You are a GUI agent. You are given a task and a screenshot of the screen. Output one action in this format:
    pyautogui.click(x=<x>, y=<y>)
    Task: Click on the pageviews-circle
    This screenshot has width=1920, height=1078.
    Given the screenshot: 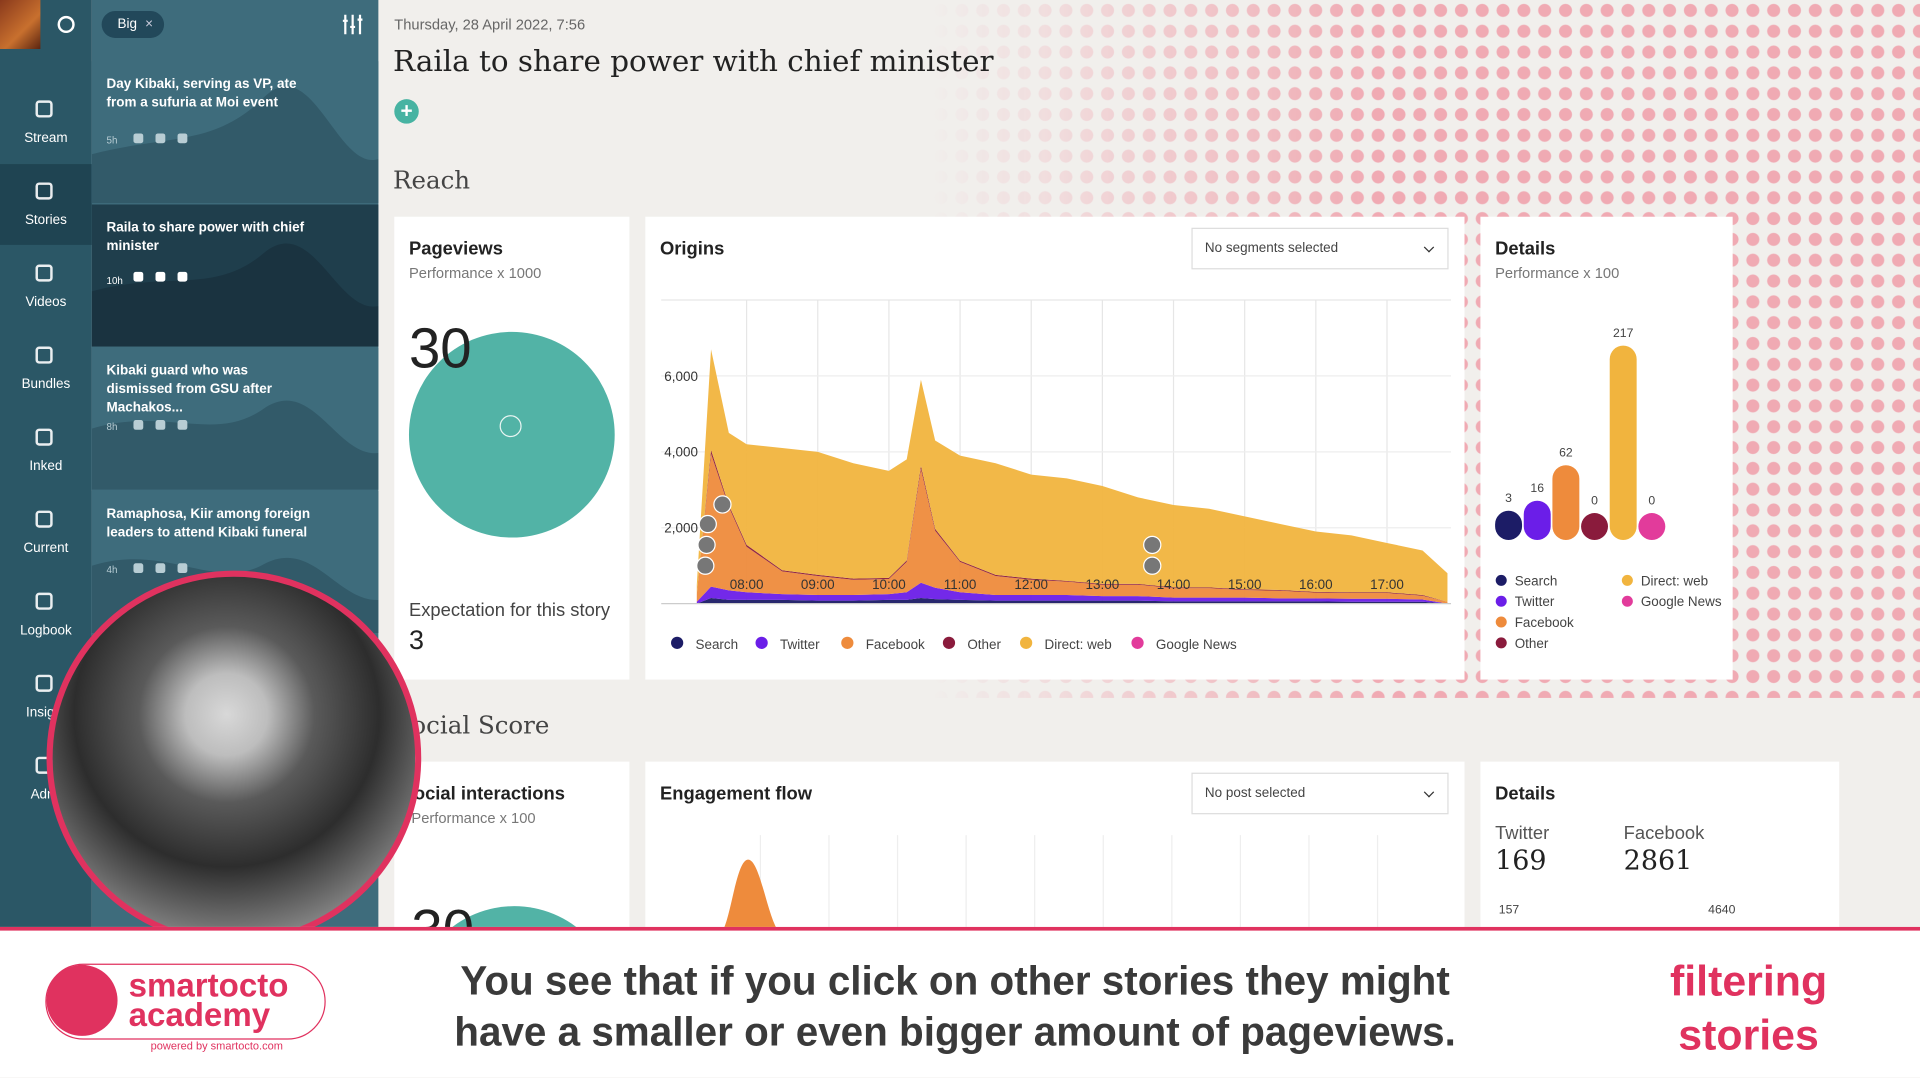 What is the action you would take?
    pyautogui.click(x=511, y=434)
    